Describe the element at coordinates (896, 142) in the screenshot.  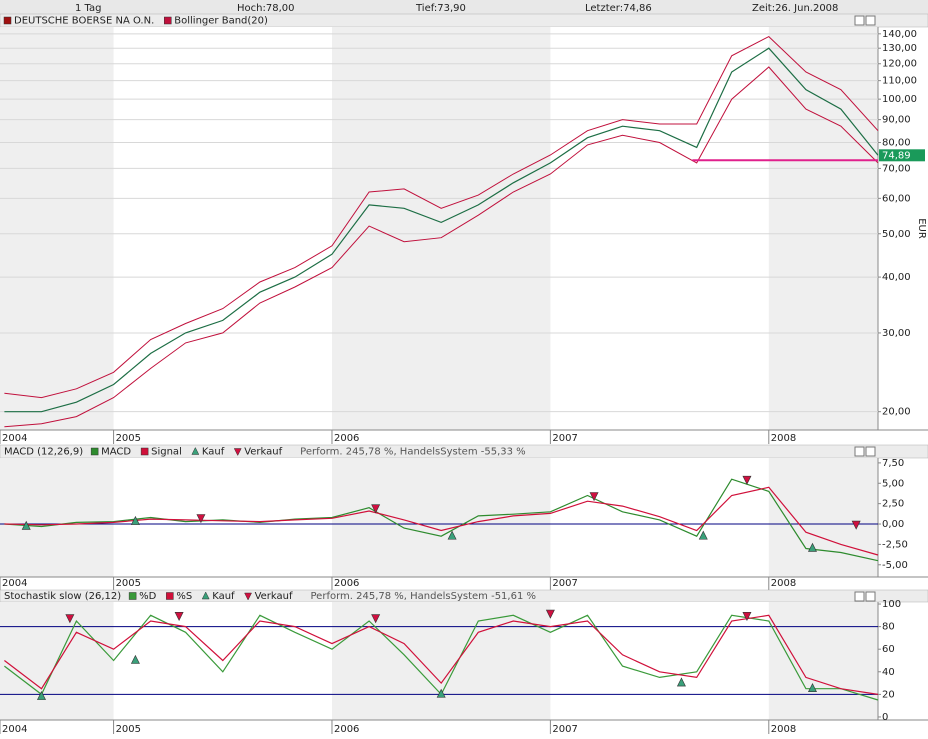
I see `y-tick-label: 80,00` at that location.